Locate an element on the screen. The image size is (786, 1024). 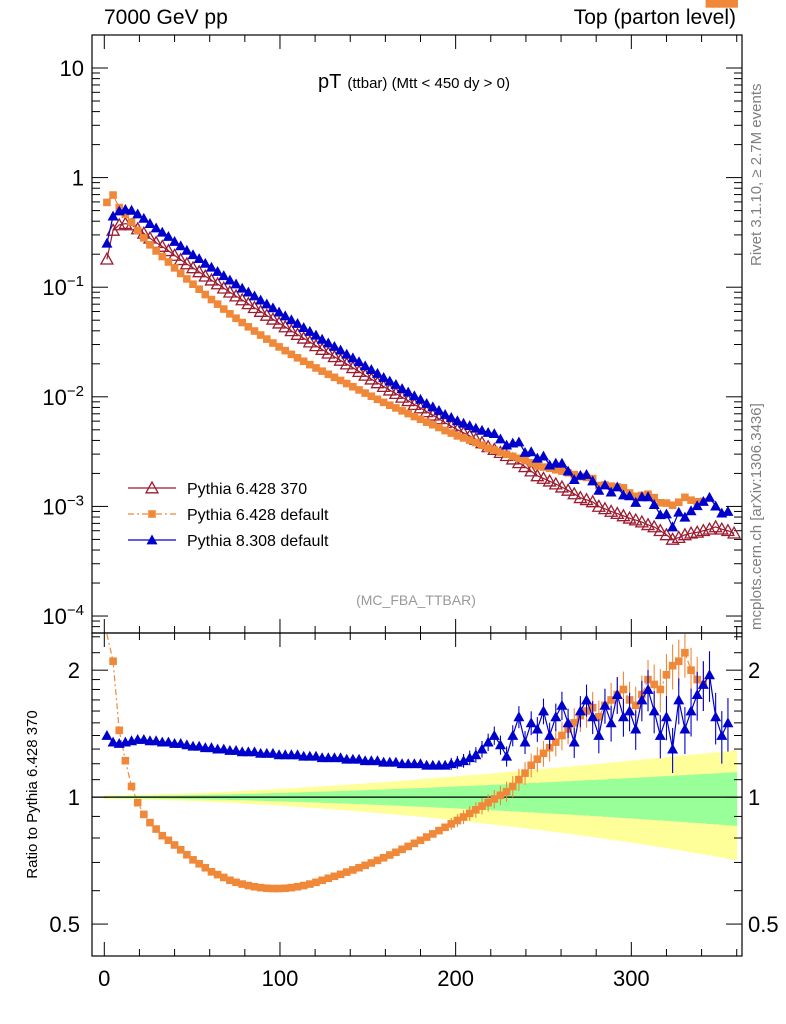
rivet-label: Rivet 3.1.10, ≥ 2.7M events is located at coordinates (756, 175).